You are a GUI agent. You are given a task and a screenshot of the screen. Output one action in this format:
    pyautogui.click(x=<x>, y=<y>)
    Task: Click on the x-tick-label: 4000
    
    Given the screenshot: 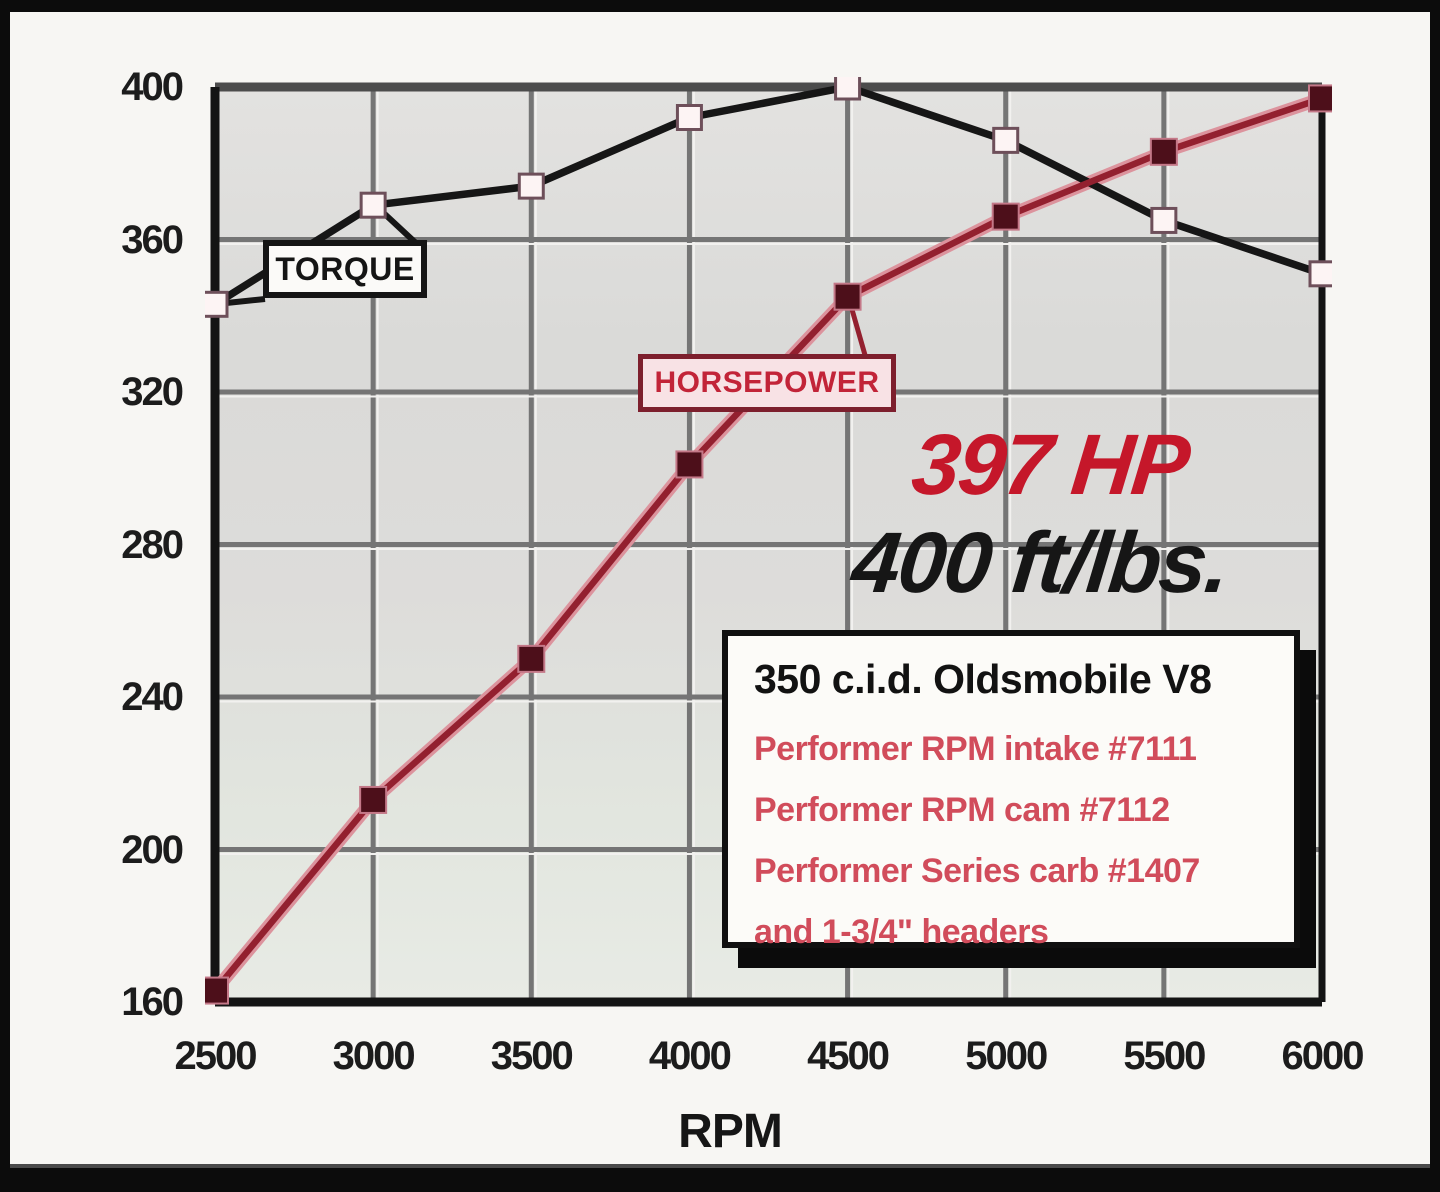 What is the action you would take?
    pyautogui.click(x=690, y=1056)
    